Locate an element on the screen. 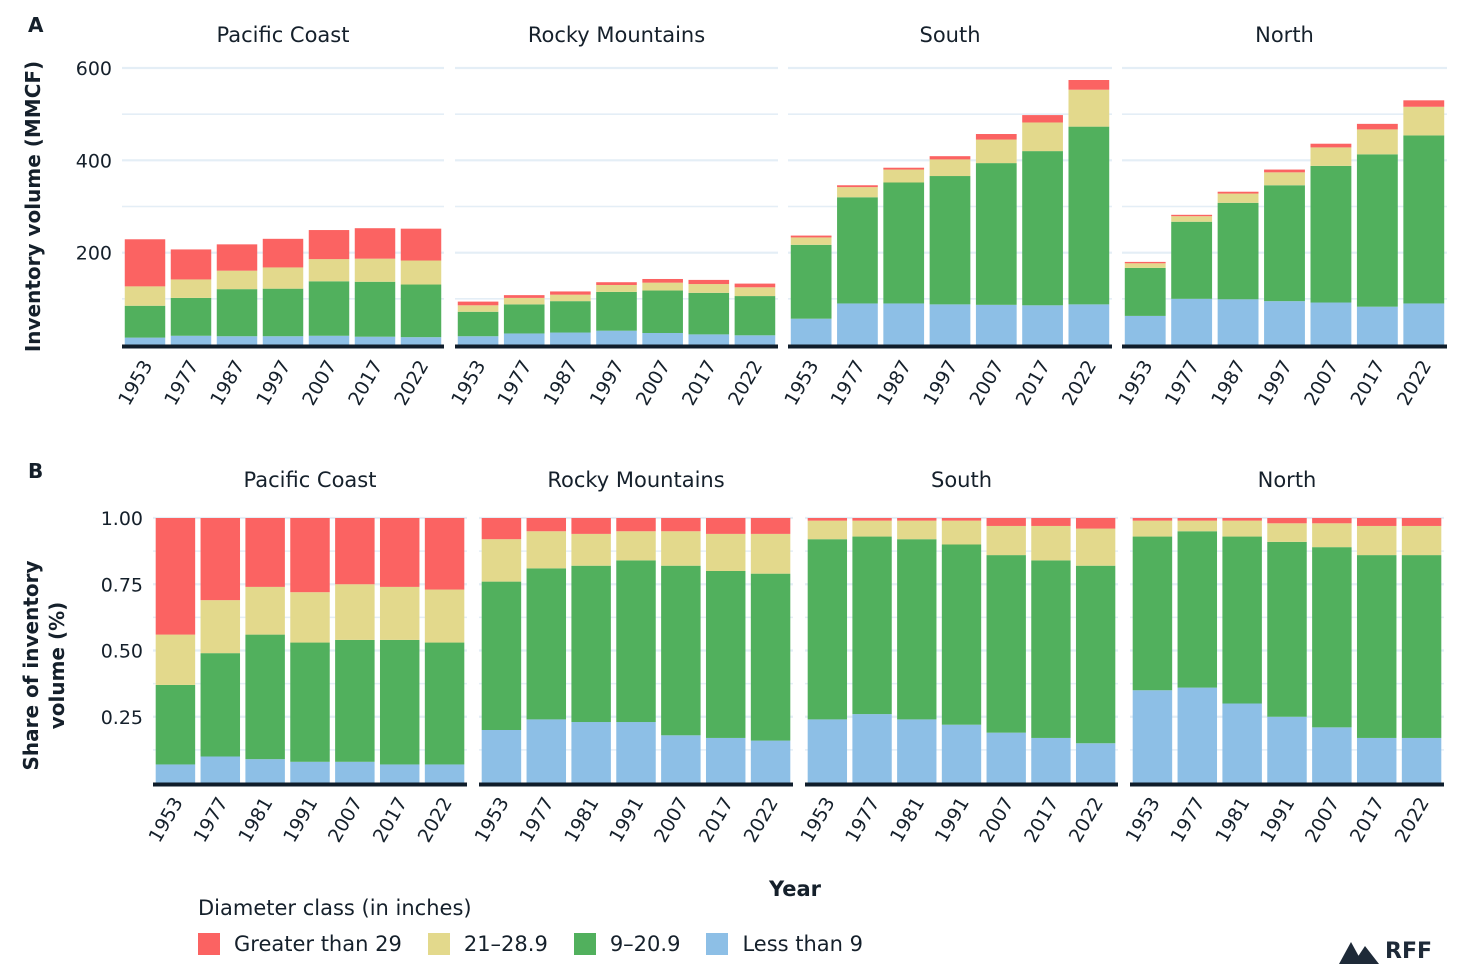 The width and height of the screenshot is (1480, 976). bar-rocky-mountains-1987-9-20.9 is located at coordinates (570, 317).